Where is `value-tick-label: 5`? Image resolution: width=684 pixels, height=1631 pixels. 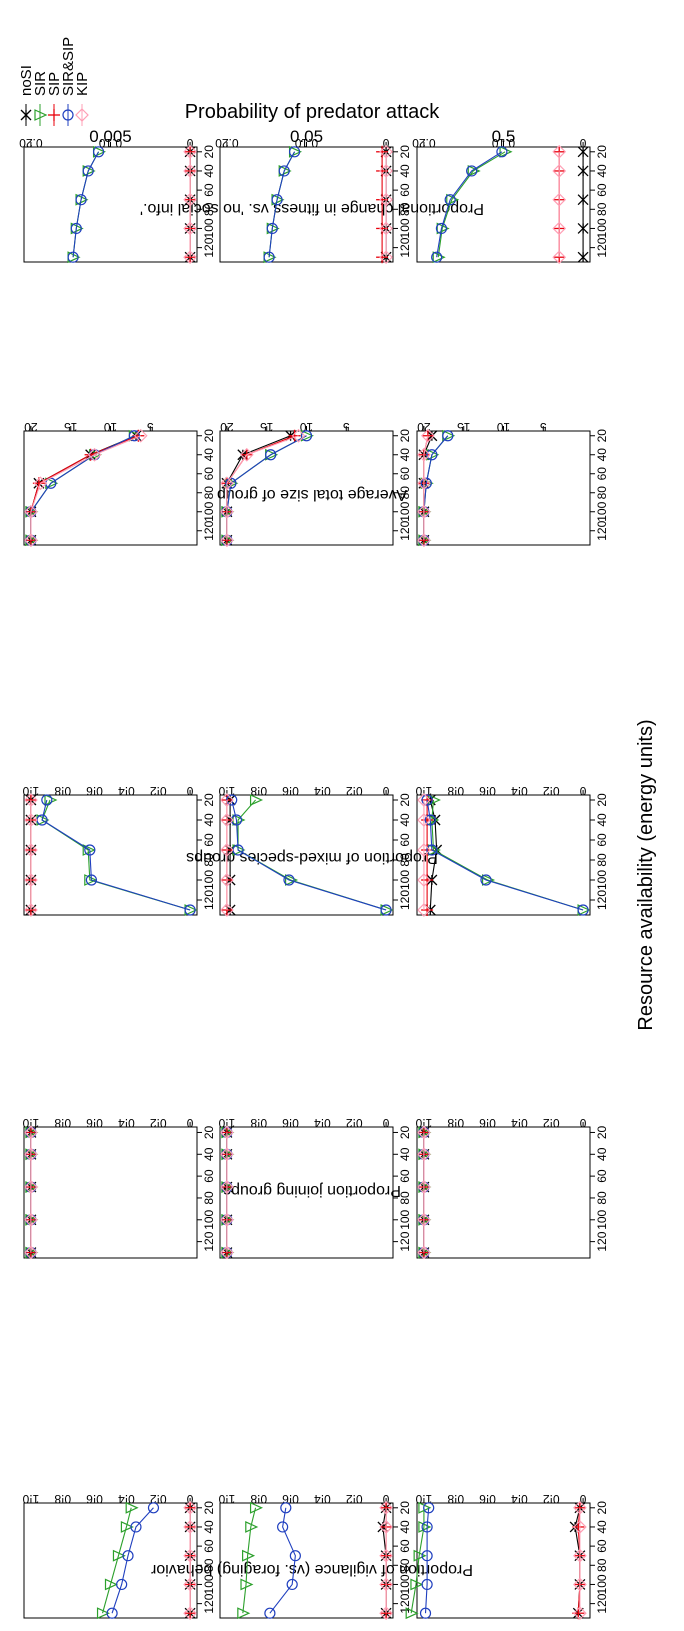
value-tick-label: 5 is located at coordinates (150, 427).